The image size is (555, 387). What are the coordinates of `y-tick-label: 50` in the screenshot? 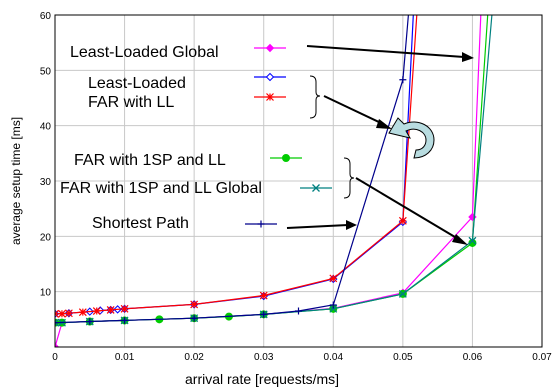 It's located at (46, 71).